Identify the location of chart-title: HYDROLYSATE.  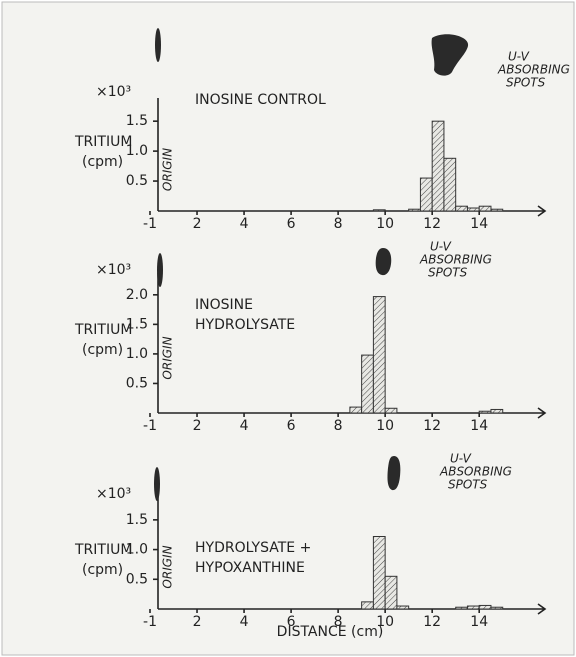
(245, 325).